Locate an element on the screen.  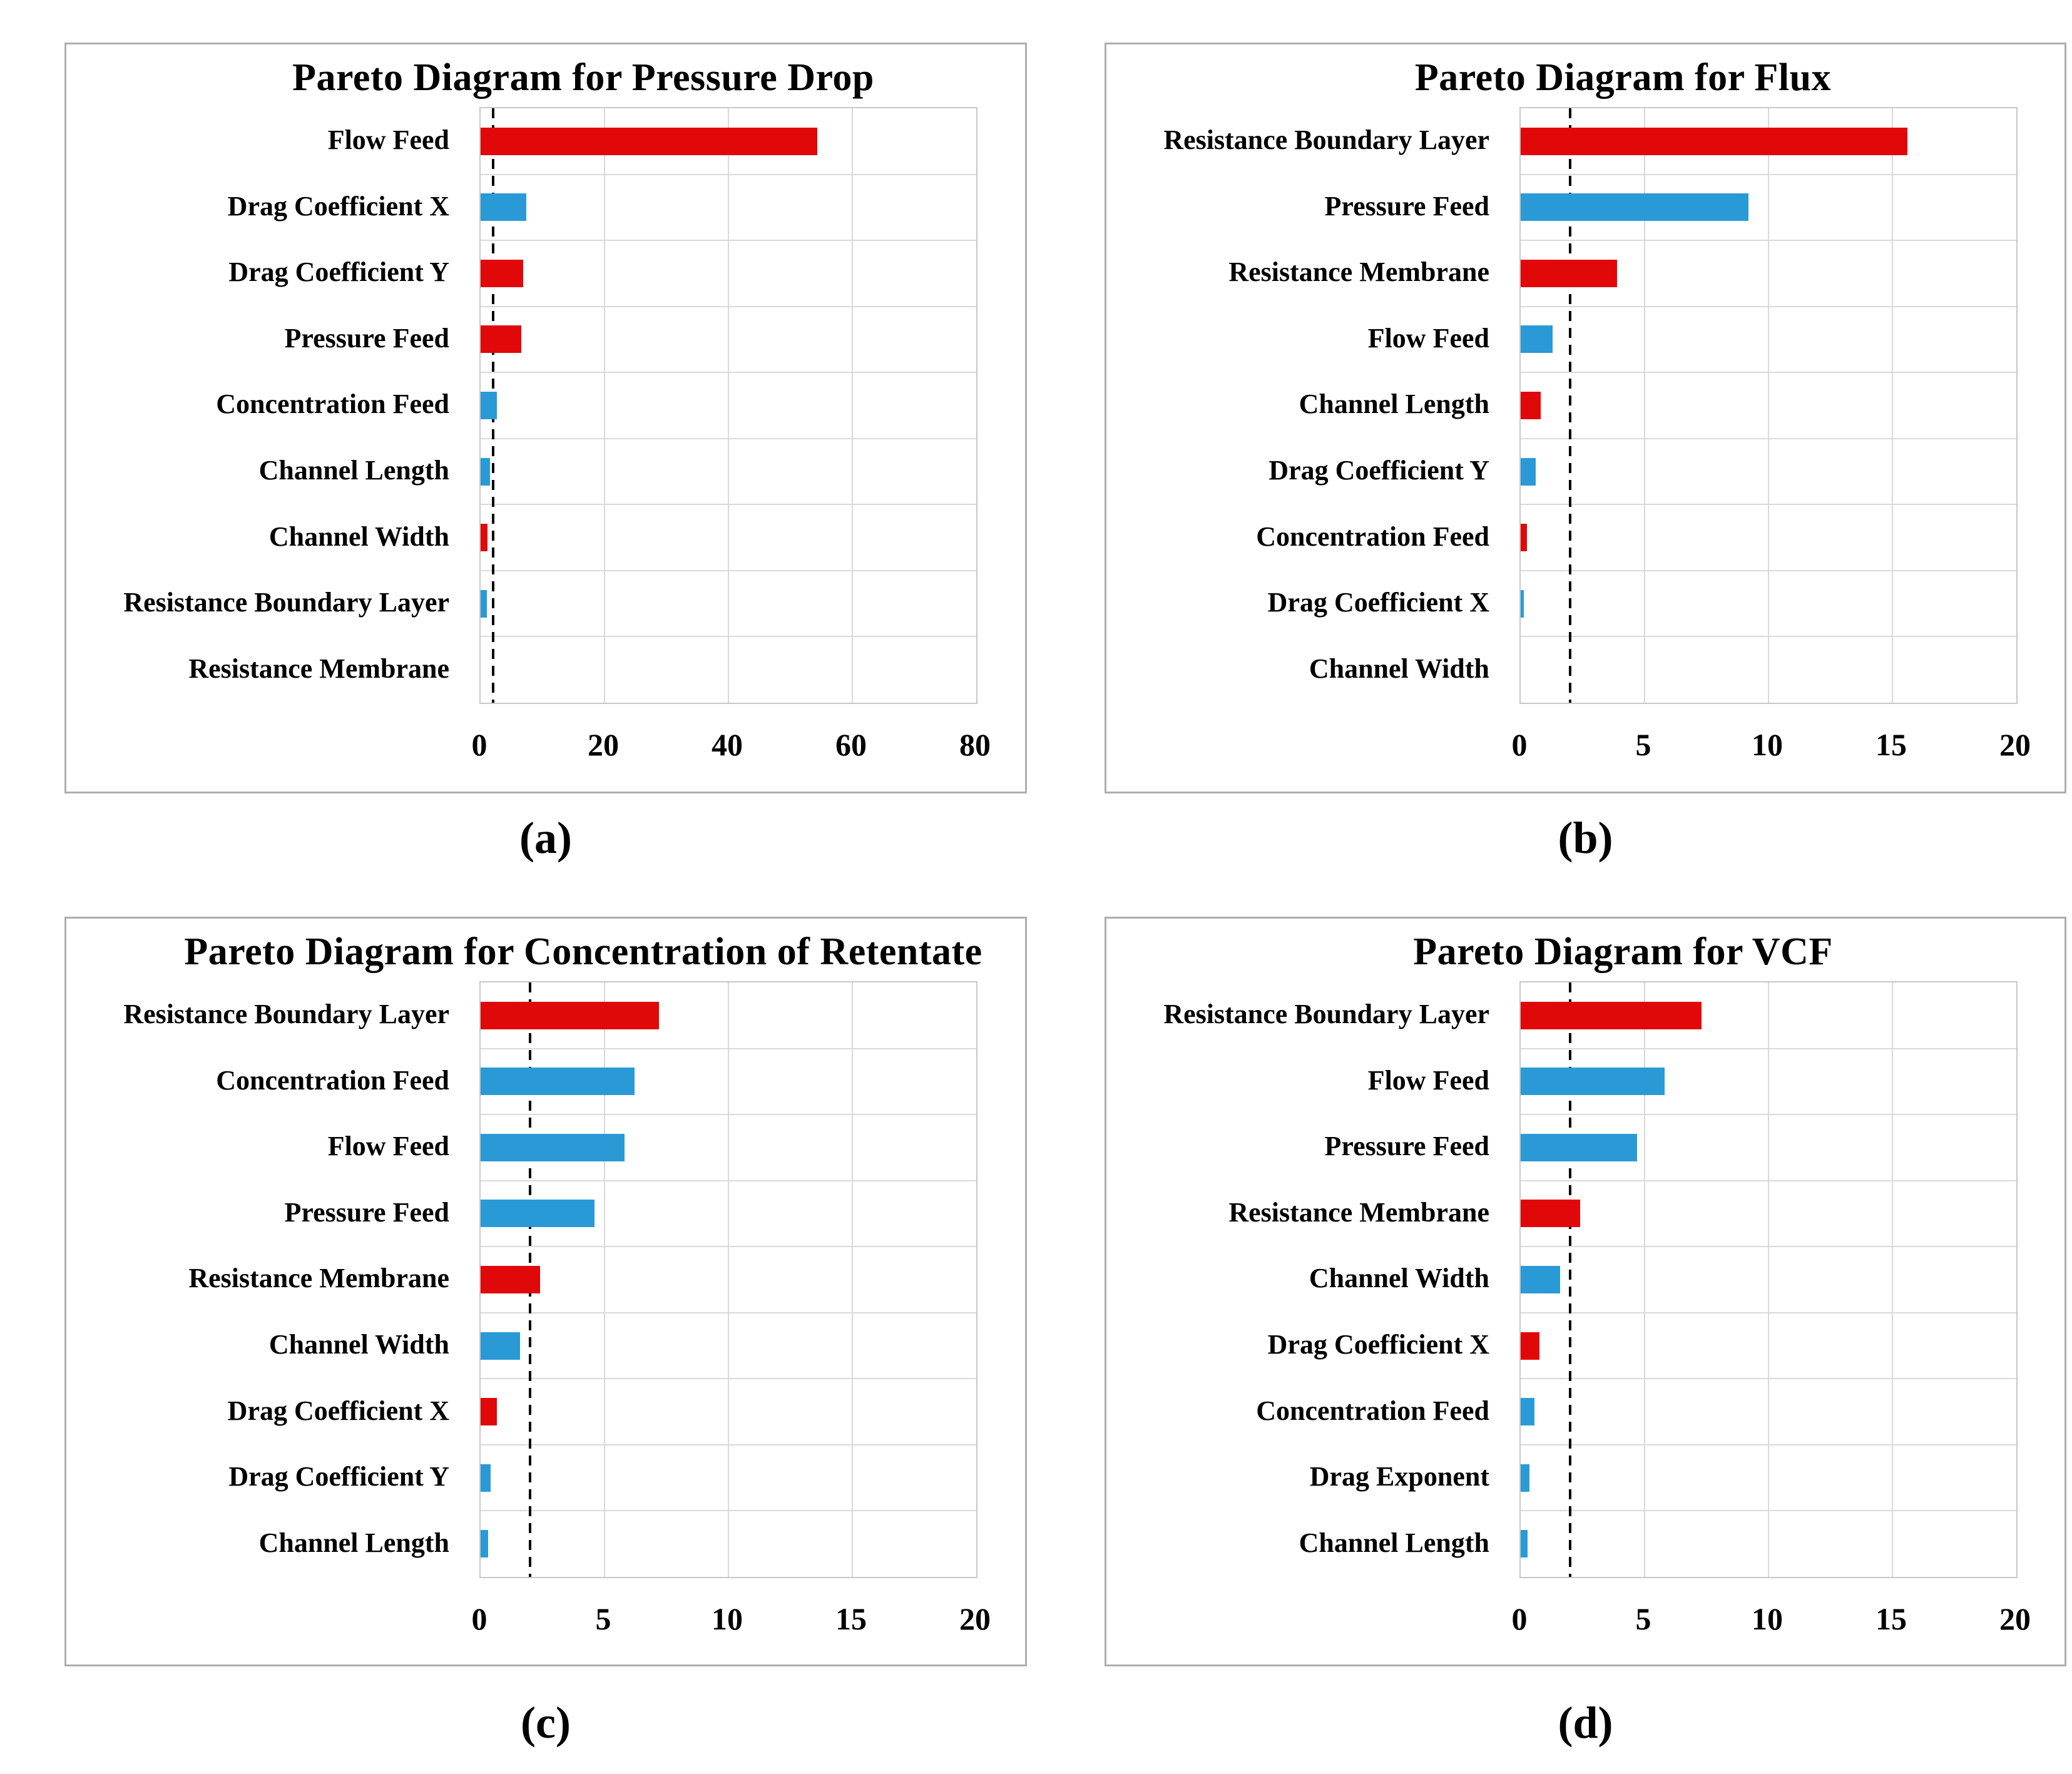
x-tick-label: 40 is located at coordinates (727, 744).